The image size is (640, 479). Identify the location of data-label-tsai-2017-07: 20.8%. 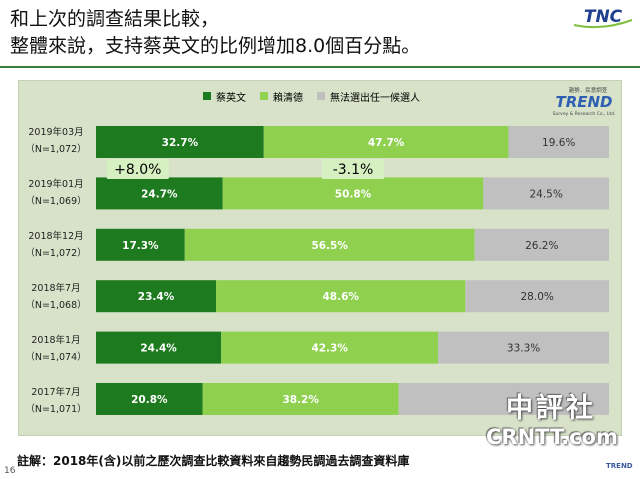
(149, 400).